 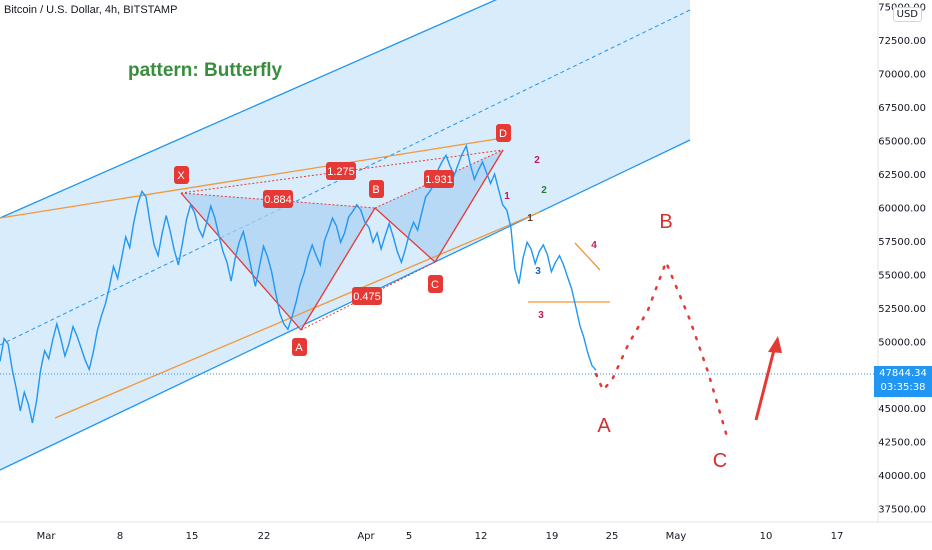 What do you see at coordinates (537, 160) in the screenshot?
I see `wave-label-2: 2` at bounding box center [537, 160].